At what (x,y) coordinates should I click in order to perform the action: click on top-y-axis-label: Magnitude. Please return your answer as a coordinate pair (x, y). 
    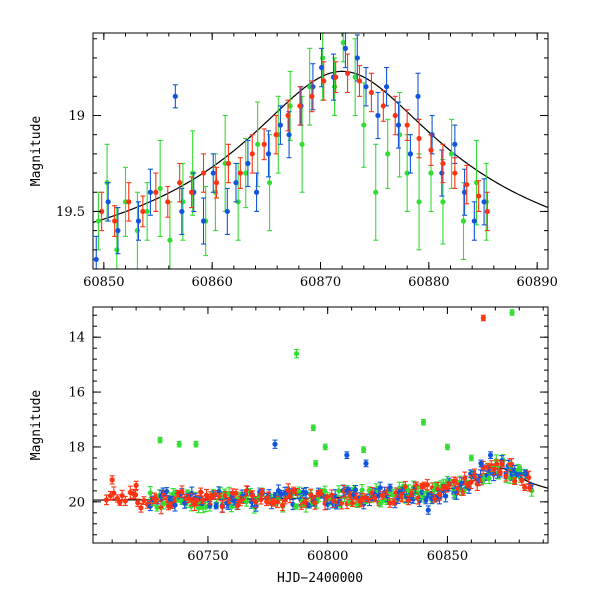
    Looking at the image, I should click on (36, 151).